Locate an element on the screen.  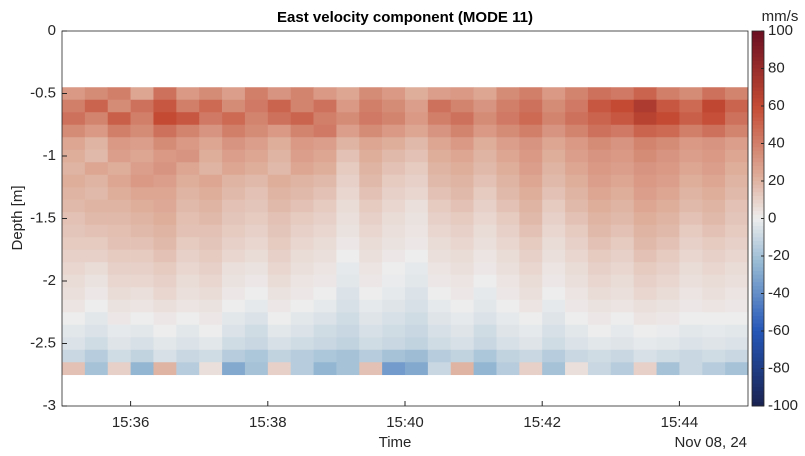
y-tick-label: -0.5 is located at coordinates (43, 92).